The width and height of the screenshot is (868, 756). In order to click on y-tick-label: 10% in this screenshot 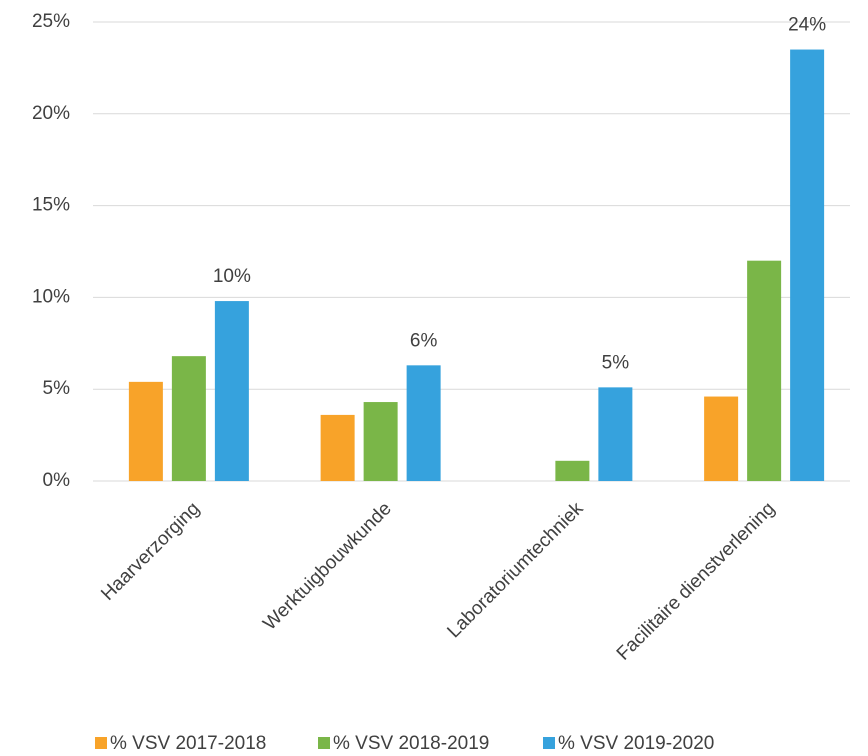, I will do `click(51, 296)`.